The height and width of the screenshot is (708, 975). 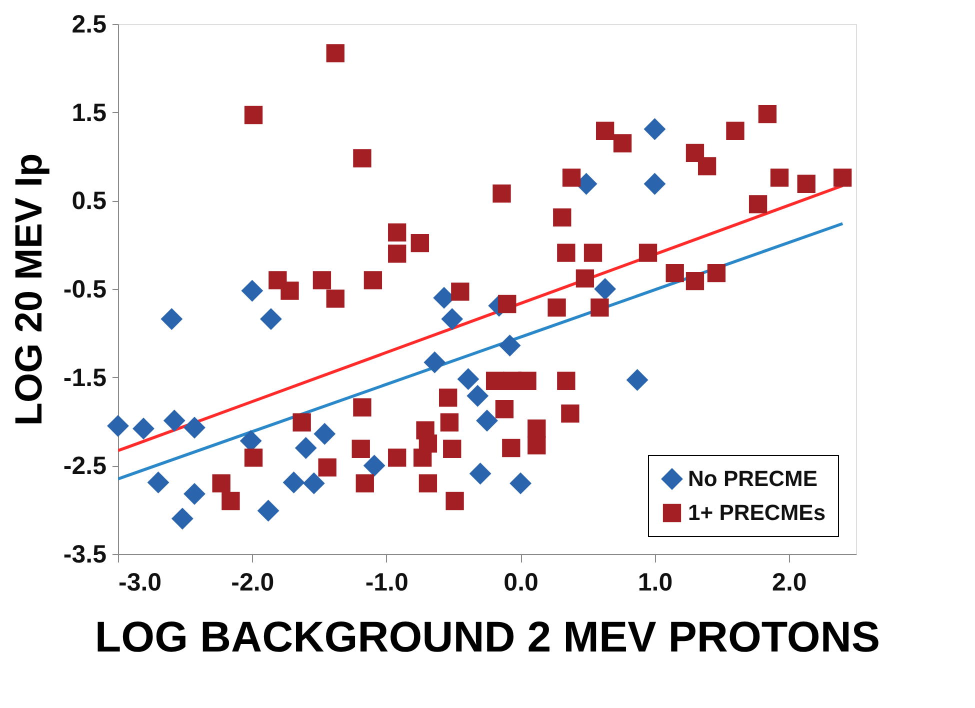 I want to click on y-tick-label: 1.5, so click(x=89, y=112).